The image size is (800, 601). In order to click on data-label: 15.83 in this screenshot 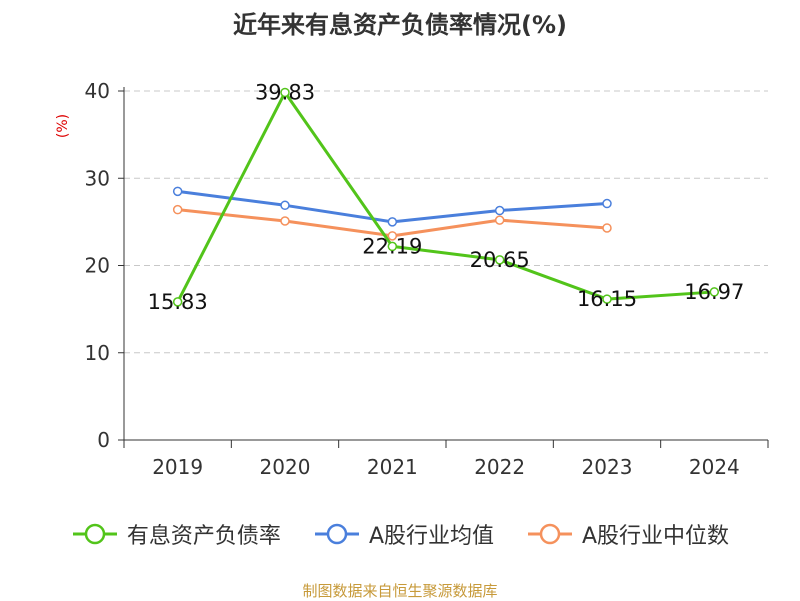, I will do `click(178, 302)`.